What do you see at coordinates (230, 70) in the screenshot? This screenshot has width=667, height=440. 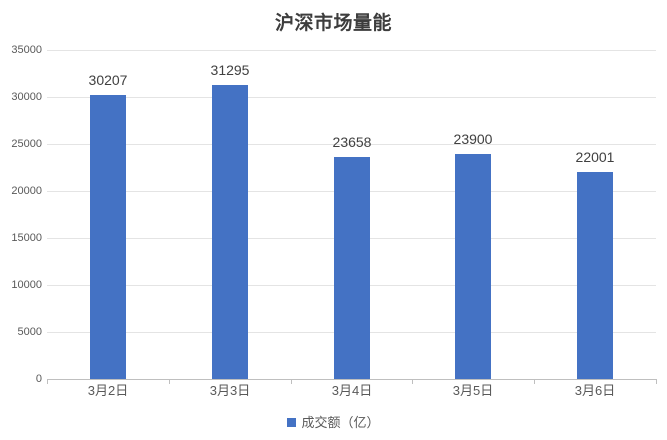 I see `bar-value-label: 31295` at bounding box center [230, 70].